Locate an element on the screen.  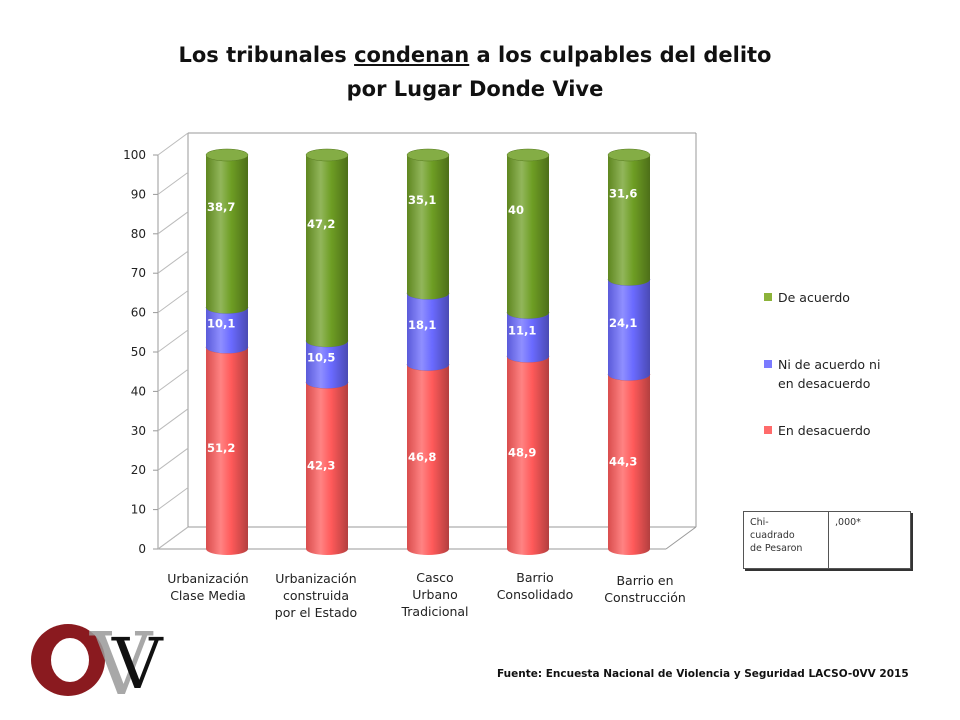
y-tick-label: 20 is located at coordinates (138, 470).